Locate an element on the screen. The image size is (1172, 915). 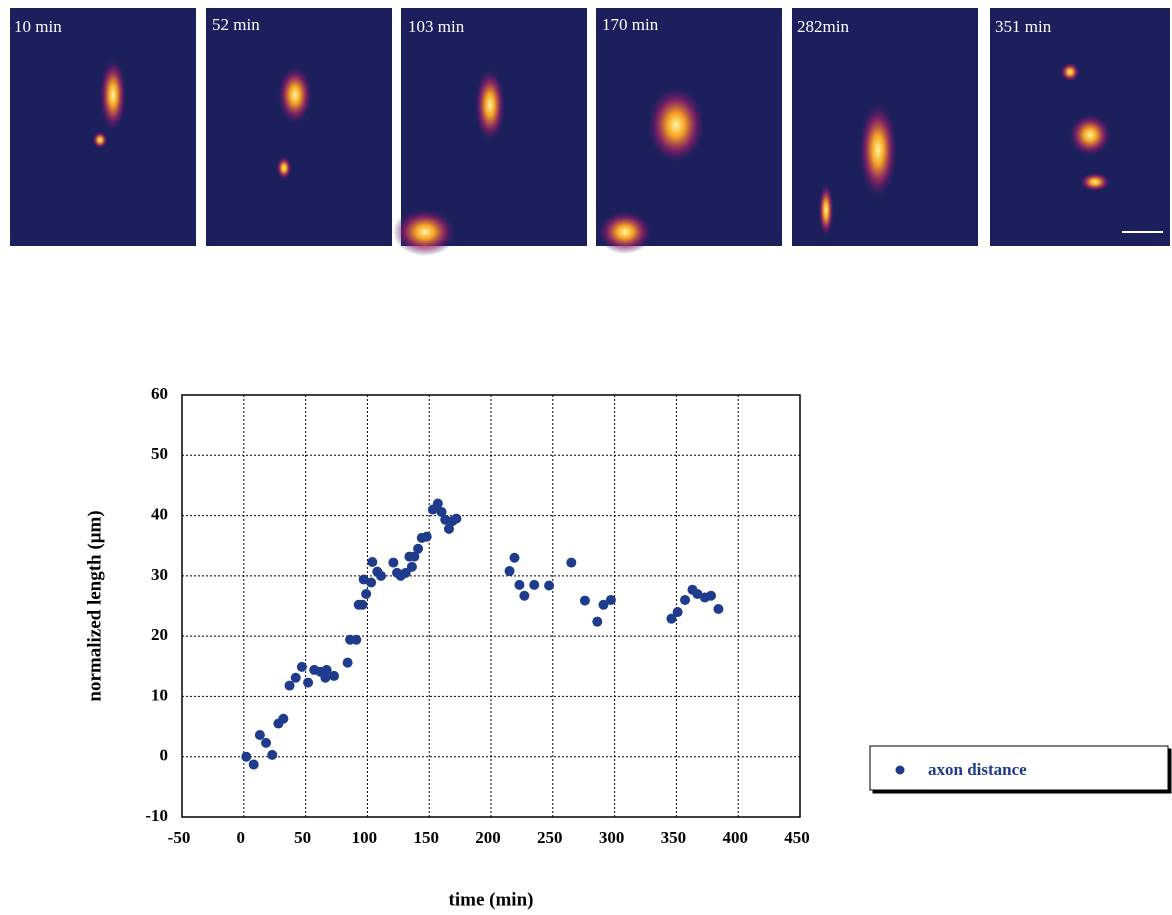
panel-label: 170 min is located at coordinates (630, 24).